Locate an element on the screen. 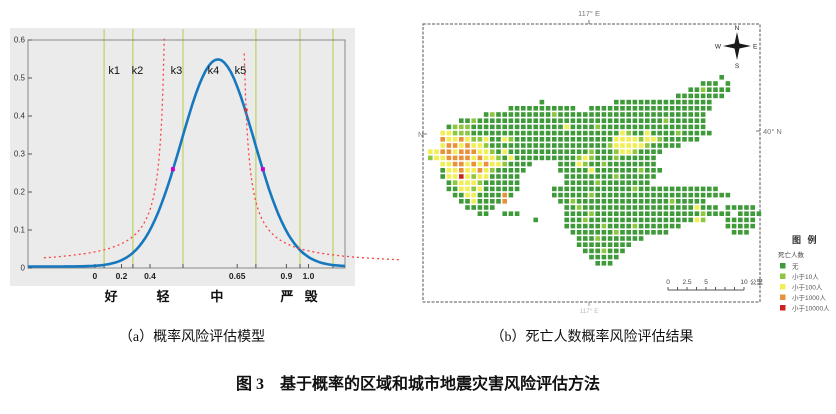 The image size is (836, 414). damage-category-label: 轻 is located at coordinates (162, 296).